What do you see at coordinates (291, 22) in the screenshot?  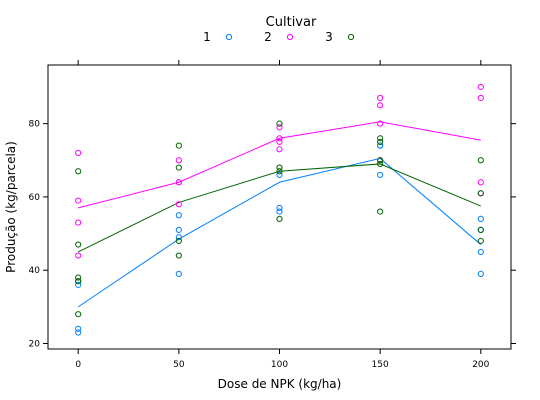 I see `legend-title: Cultivar` at bounding box center [291, 22].